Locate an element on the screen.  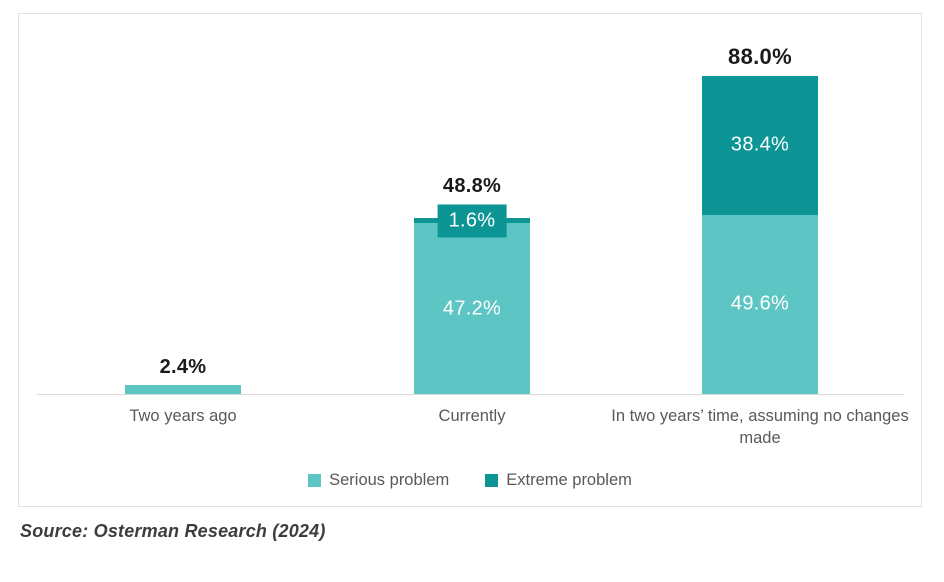
segment-value-badge: 1.6% is located at coordinates (472, 221).